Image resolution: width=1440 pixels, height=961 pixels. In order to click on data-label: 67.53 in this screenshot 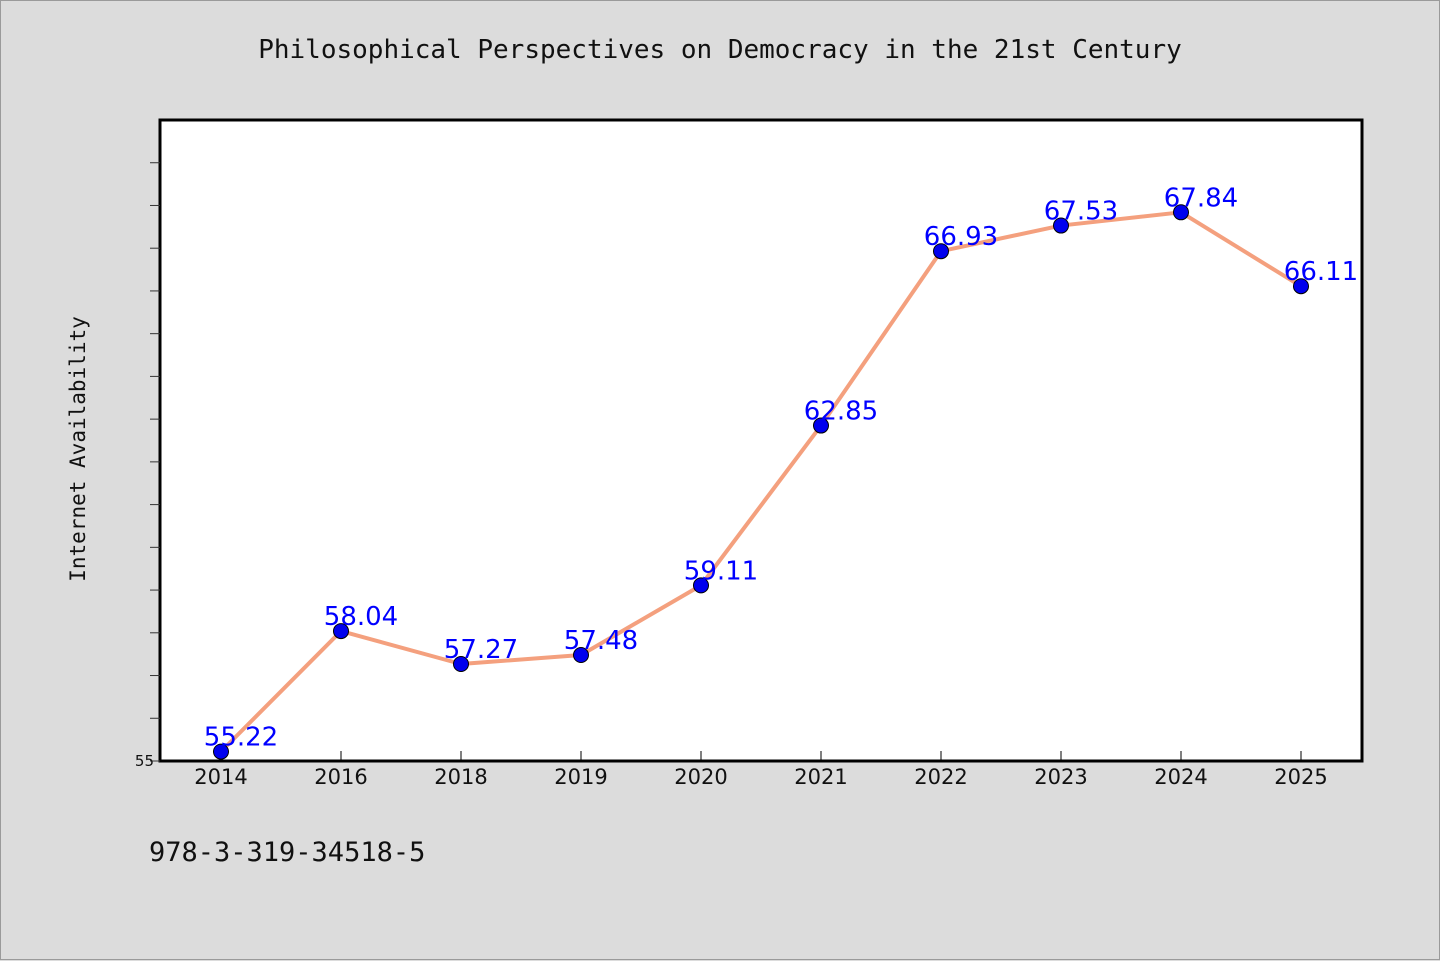, I will do `click(1081, 212)`.